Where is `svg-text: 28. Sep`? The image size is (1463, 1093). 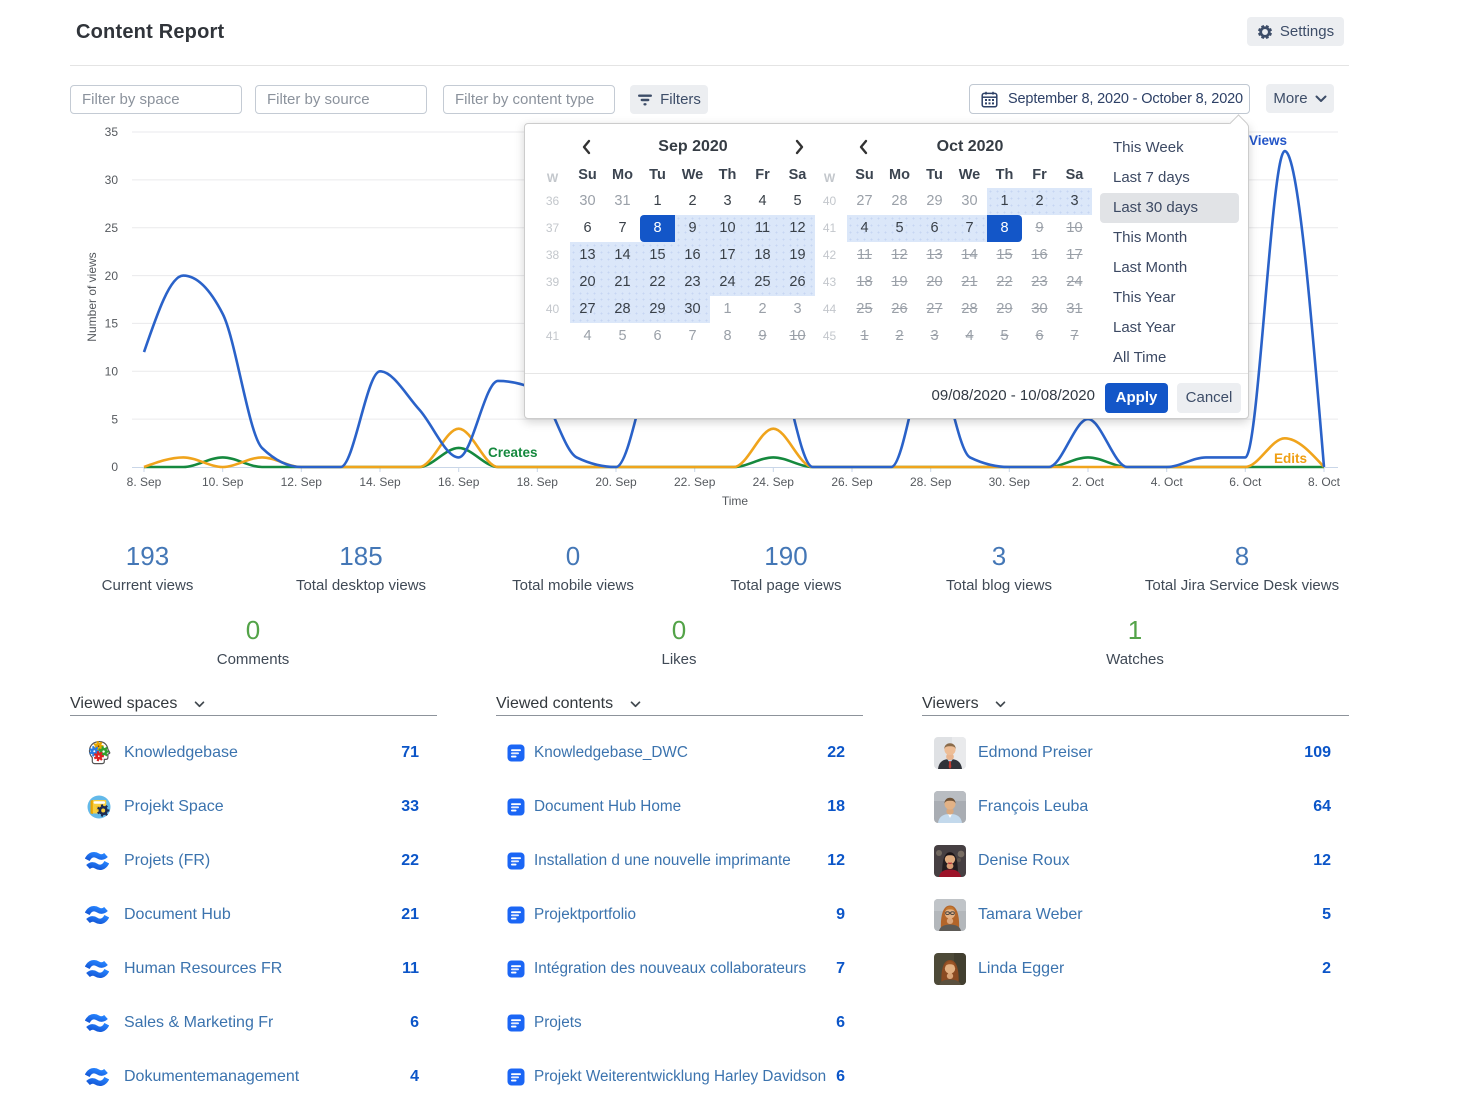
svg-text: 28. Sep is located at coordinates (931, 482).